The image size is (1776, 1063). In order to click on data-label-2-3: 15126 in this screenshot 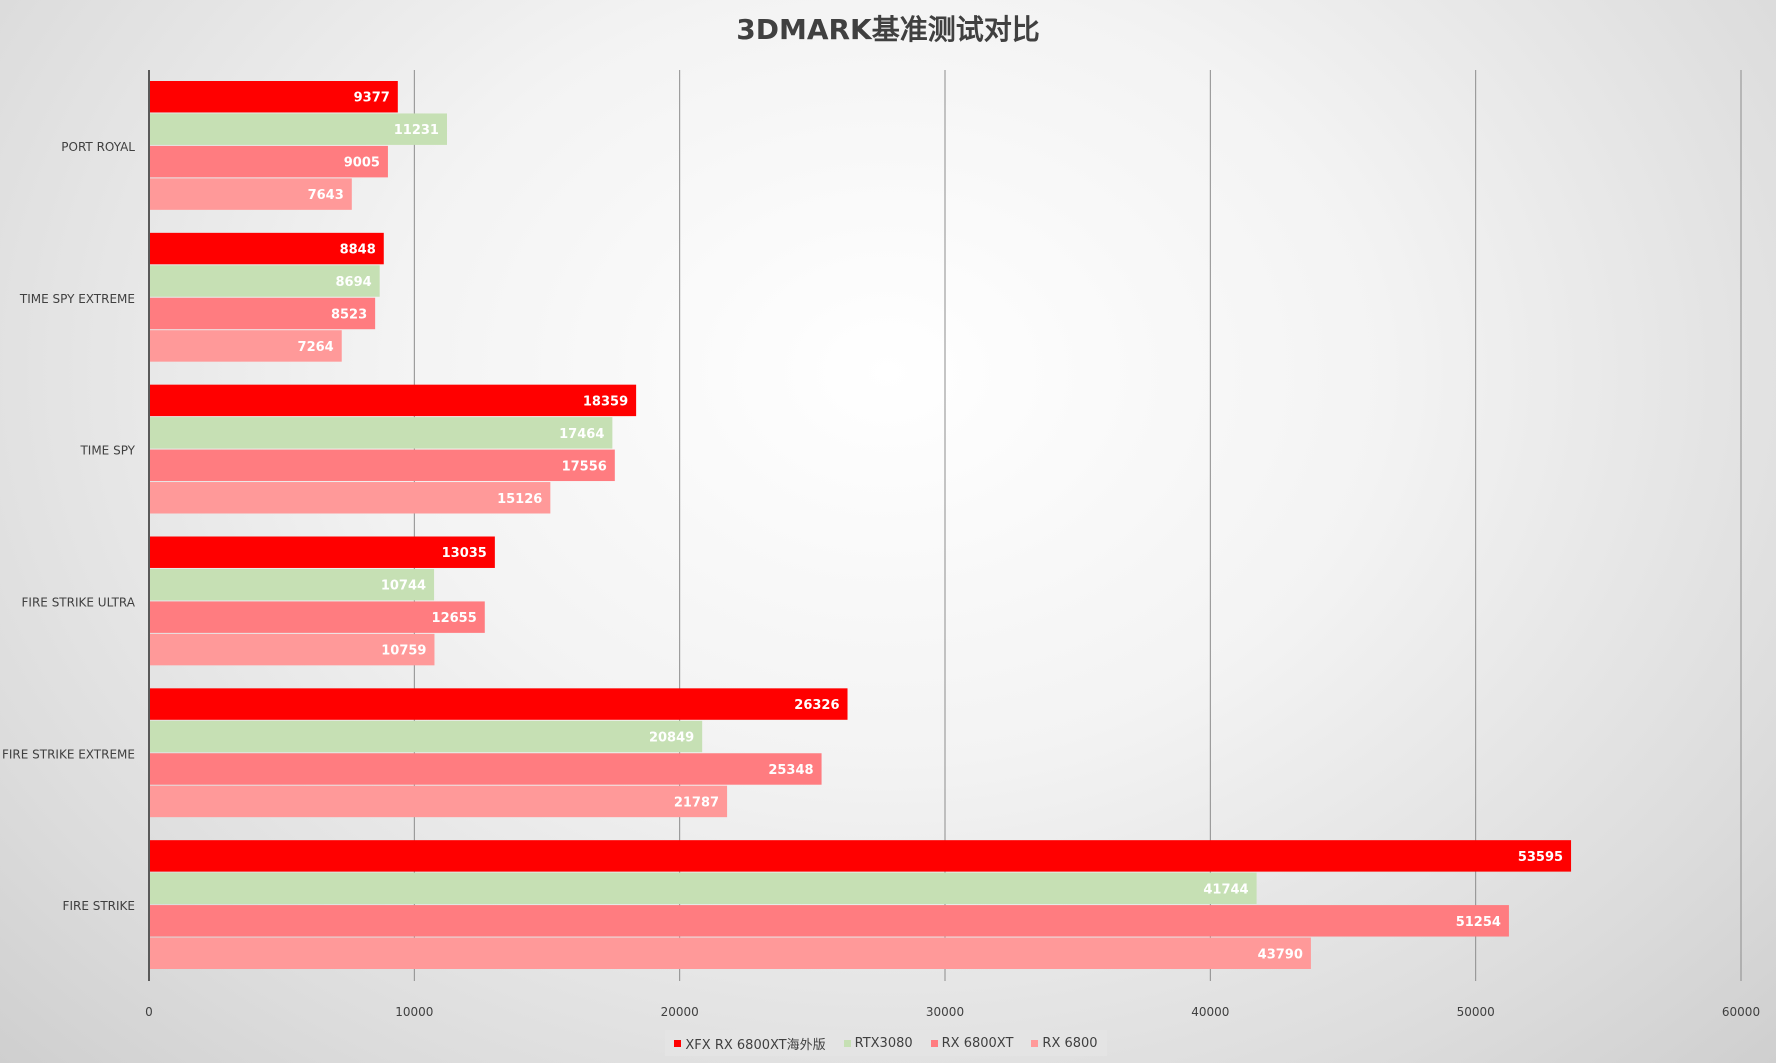, I will do `click(519, 499)`.